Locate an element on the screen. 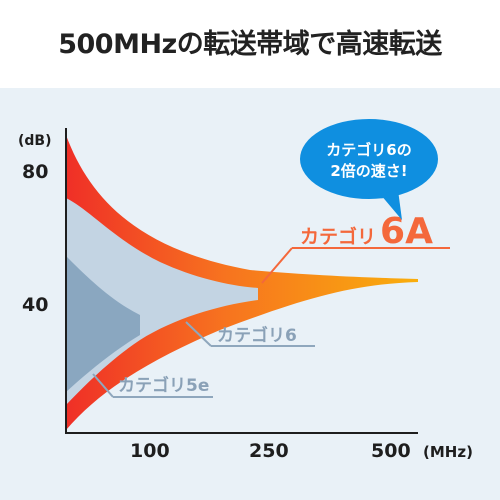 The width and height of the screenshot is (500, 500). x-axis-unit: (MHz) is located at coordinates (448, 452).